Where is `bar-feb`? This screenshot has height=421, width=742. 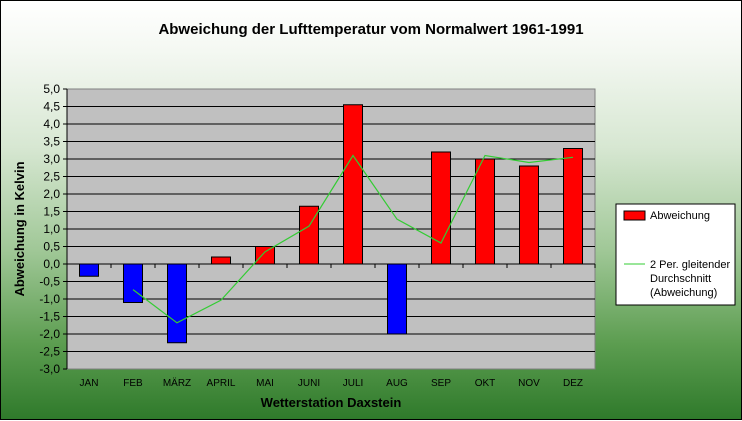 bar-feb is located at coordinates (133, 283).